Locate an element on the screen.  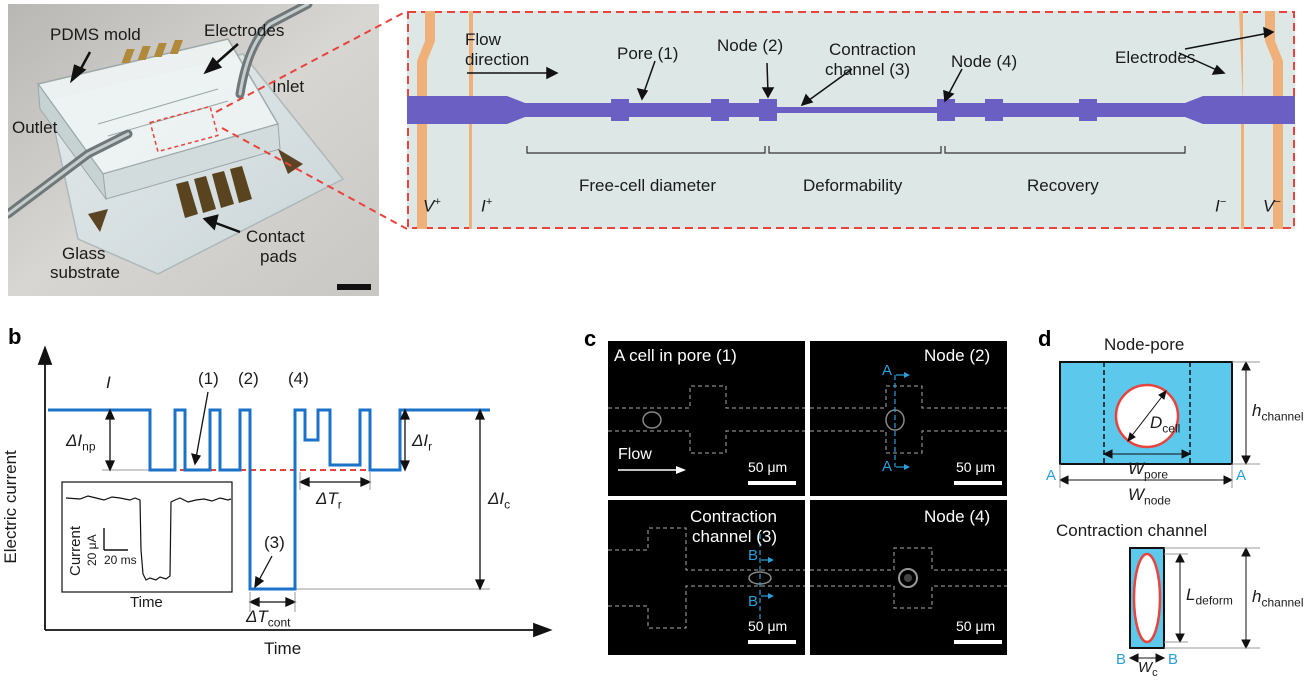
l-deform-label: Ldeform is located at coordinates (1209, 596).